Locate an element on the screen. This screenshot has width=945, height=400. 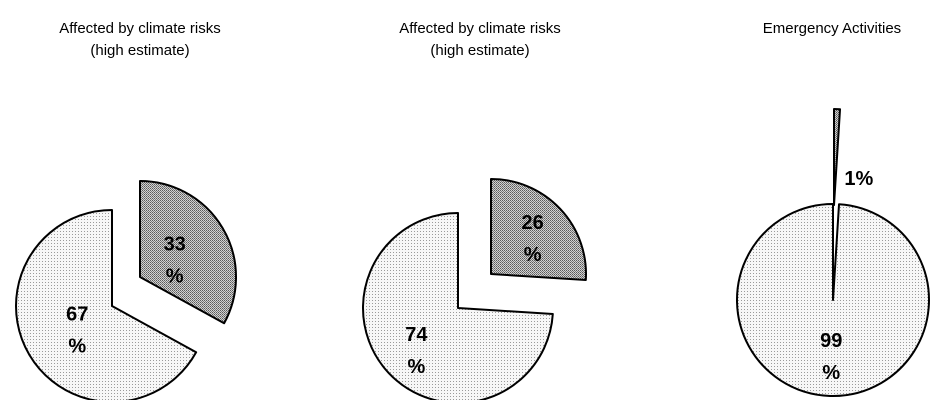
chart-3-title-line-1: Emergency Activities is located at coordinates (832, 28).